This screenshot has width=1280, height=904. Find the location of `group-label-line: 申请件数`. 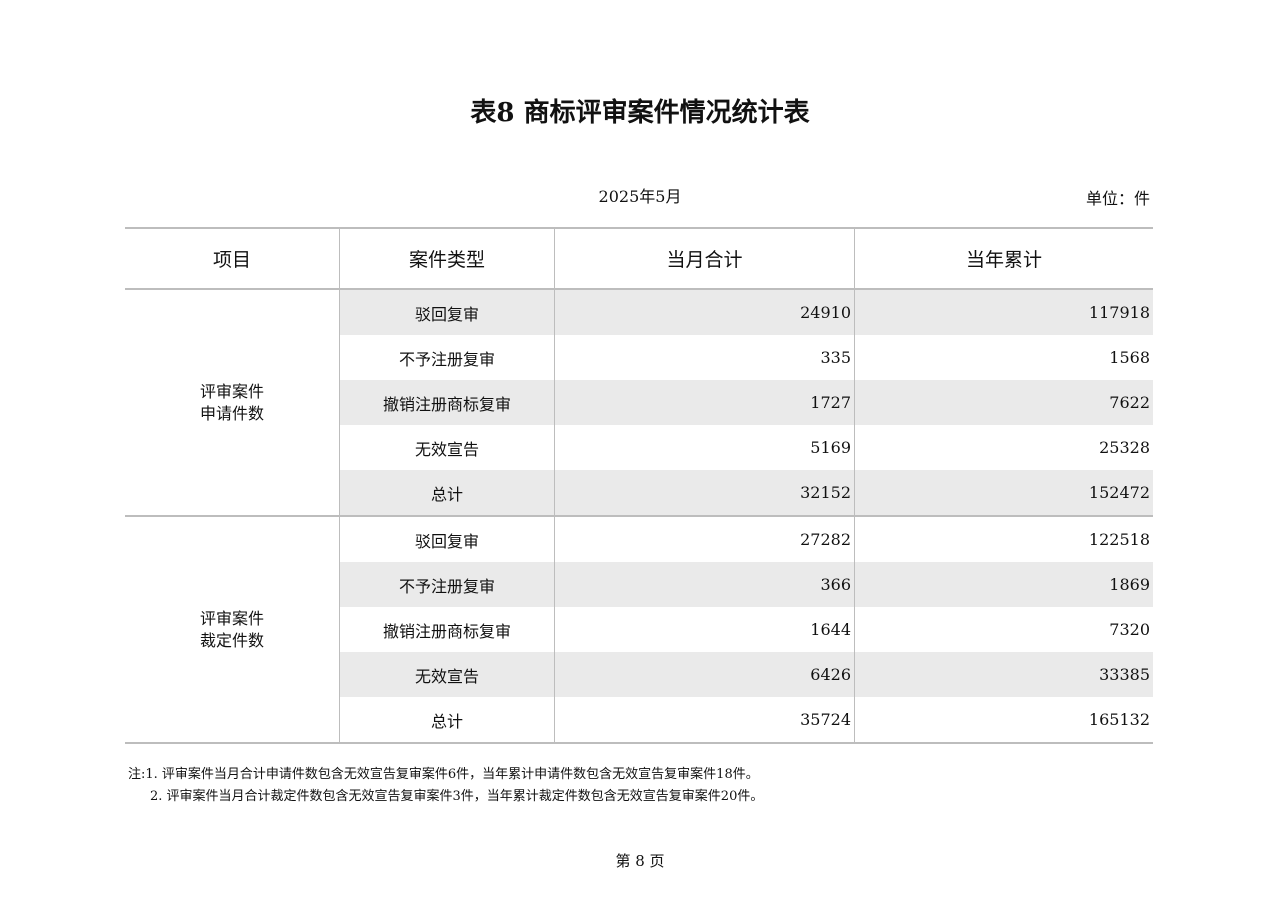

group-label-line: 申请件数 is located at coordinates (231, 413).